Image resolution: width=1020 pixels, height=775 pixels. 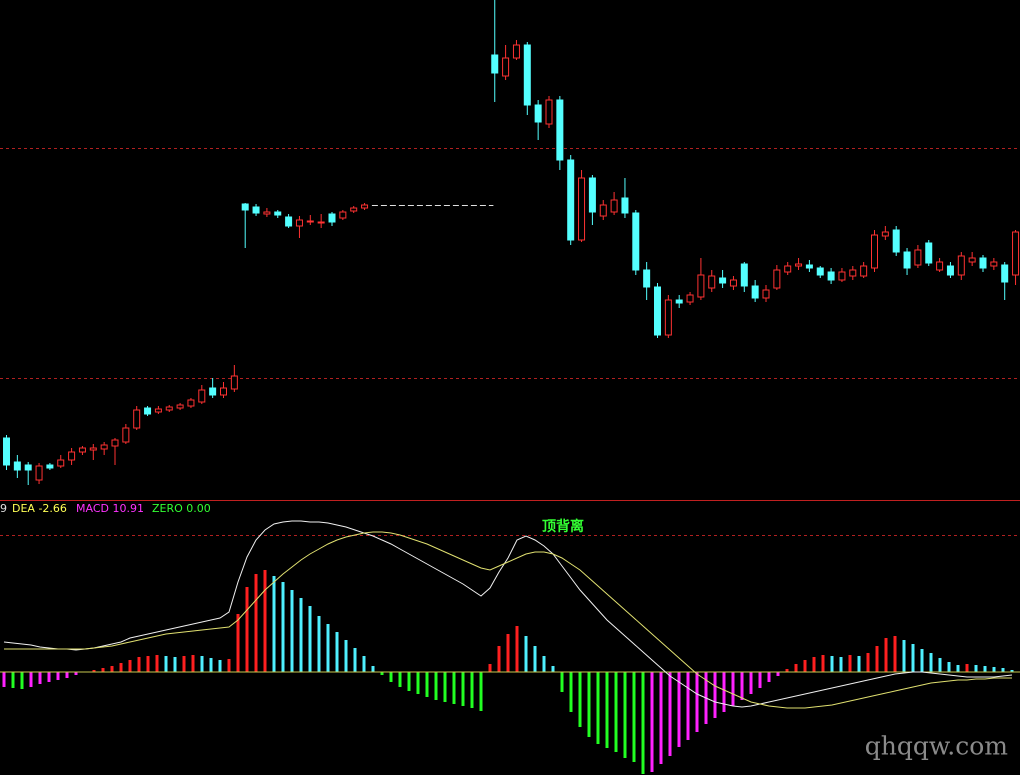 I want to click on legend-entry: DEA -2.66, so click(x=39, y=508).